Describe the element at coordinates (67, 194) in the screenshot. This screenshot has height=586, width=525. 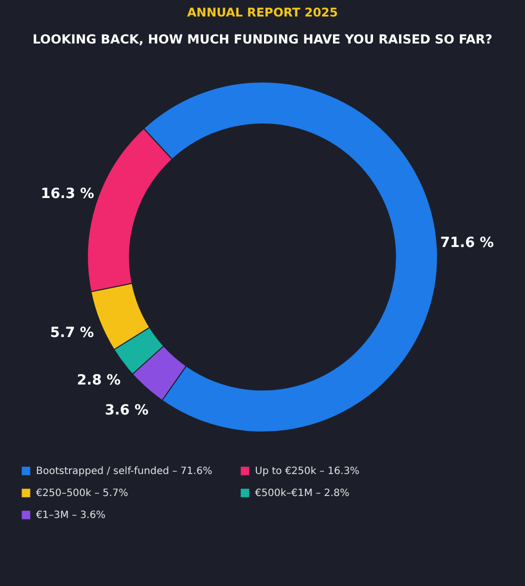
I see `data-label: 16.3 %` at that location.